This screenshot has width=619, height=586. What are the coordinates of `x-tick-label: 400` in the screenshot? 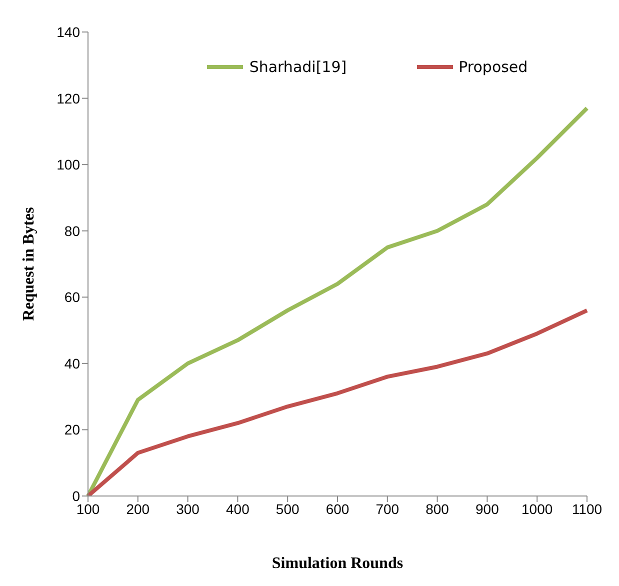 It's located at (238, 508).